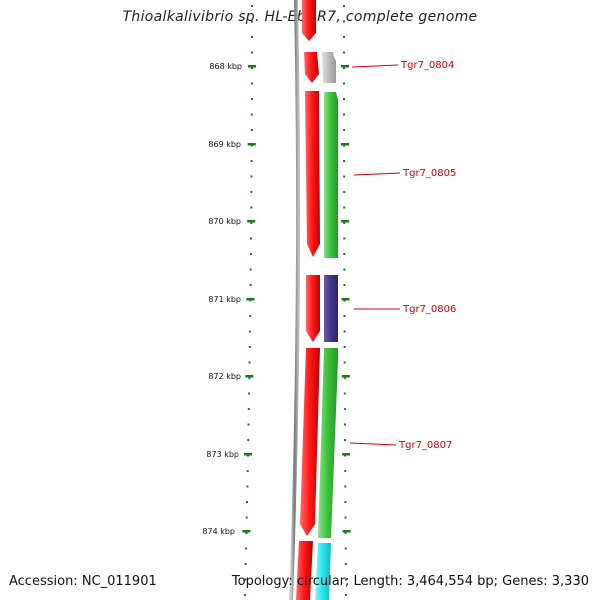  What do you see at coordinates (224, 144) in the screenshot?
I see `tick-label-869: 869 kbp` at bounding box center [224, 144].